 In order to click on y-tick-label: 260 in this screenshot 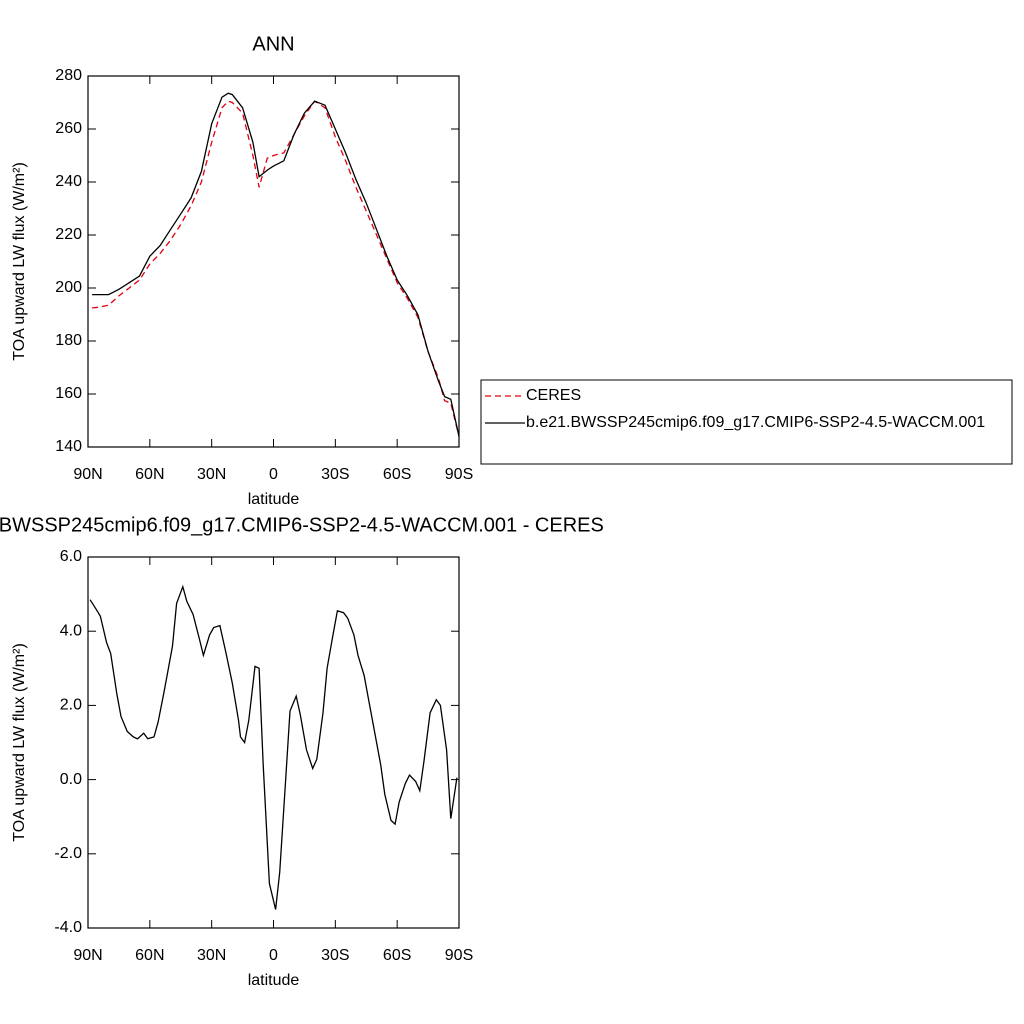, I will do `click(68, 128)`.